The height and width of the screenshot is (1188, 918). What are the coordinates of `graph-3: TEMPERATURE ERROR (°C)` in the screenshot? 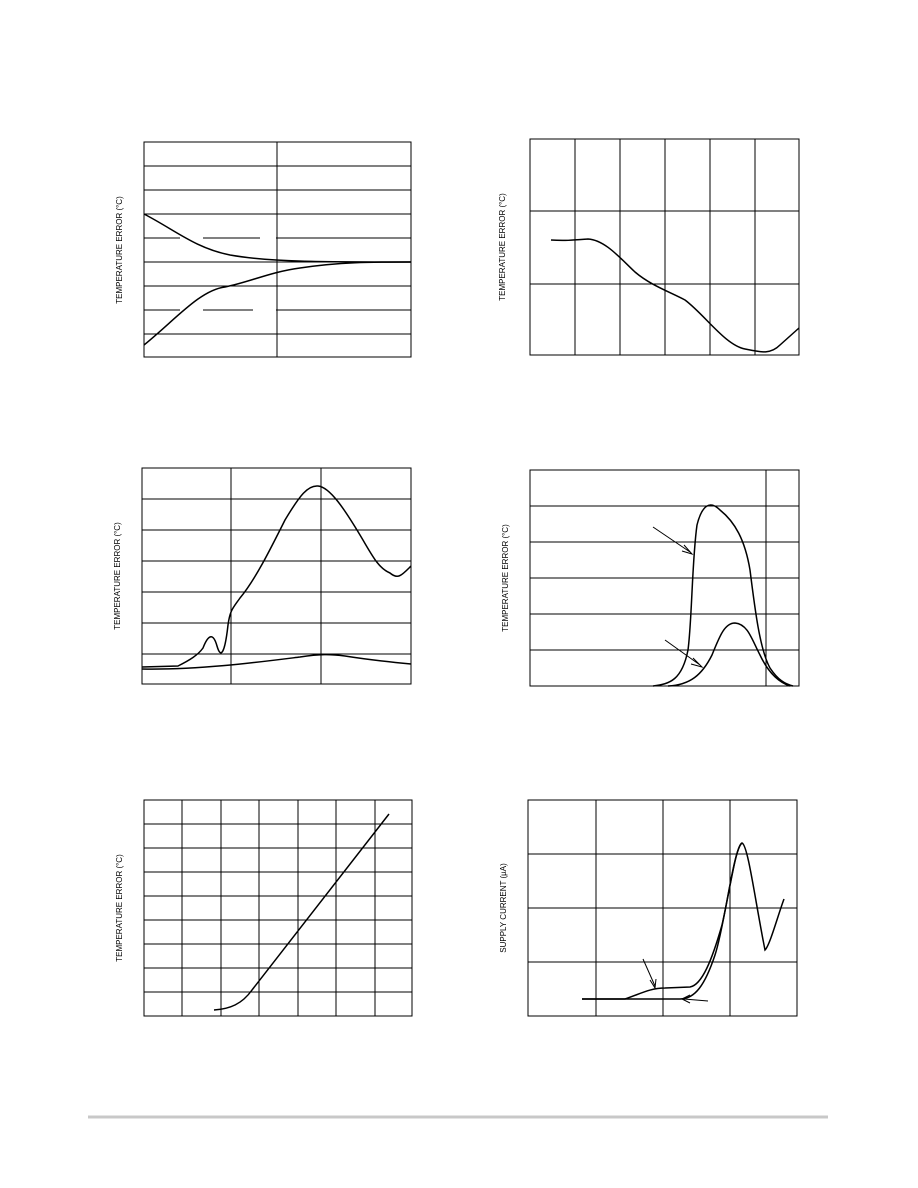 It's located at (262, 576).